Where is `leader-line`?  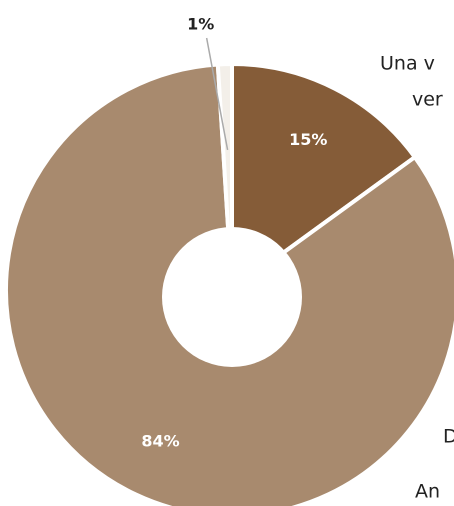
leader-line is located at coordinates (217, 94).